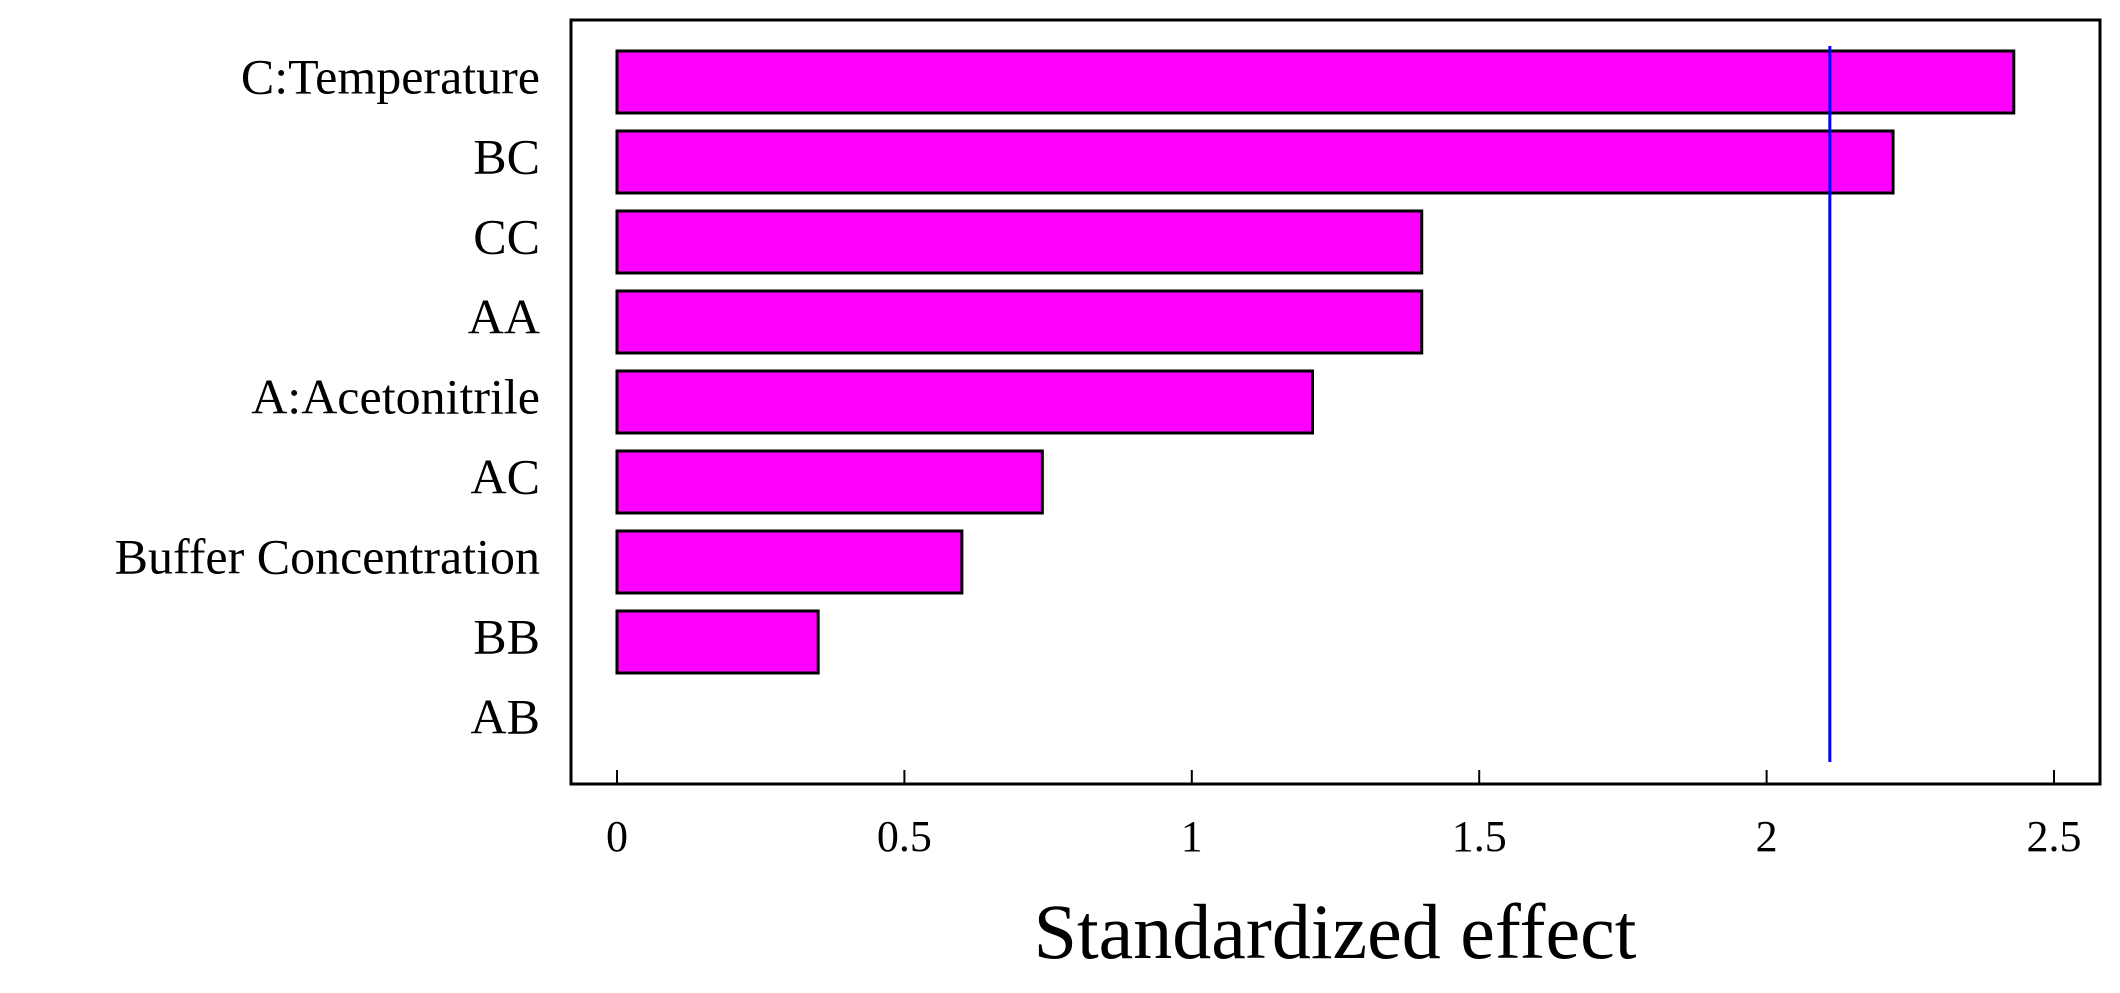 The image size is (2120, 993). Describe the element at coordinates (506, 636) in the screenshot. I see `y-tick-label: BB` at that location.